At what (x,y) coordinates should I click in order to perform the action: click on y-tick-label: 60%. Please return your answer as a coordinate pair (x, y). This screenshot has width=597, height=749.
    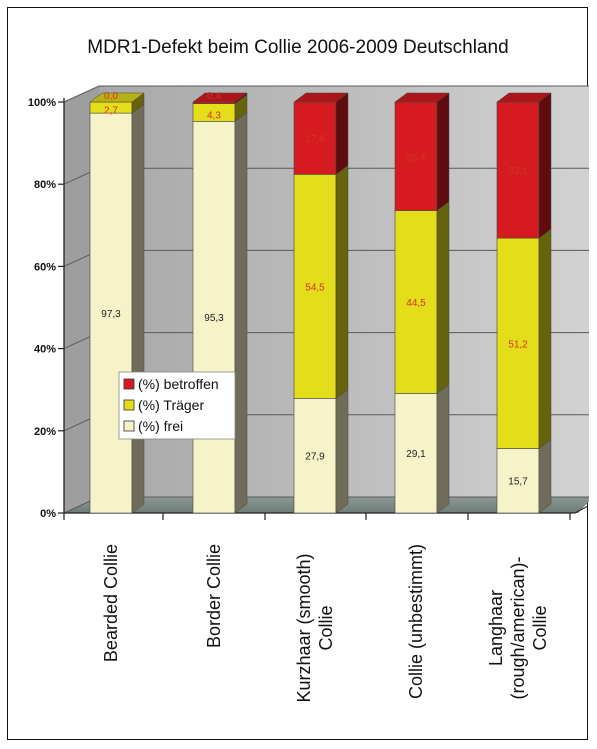
    Looking at the image, I should click on (45, 267).